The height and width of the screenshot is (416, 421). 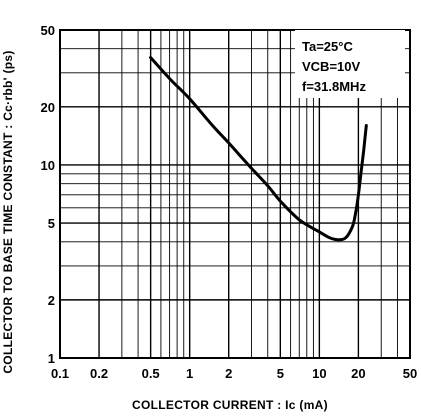 I want to click on x-tick-label: 0.1, so click(x=60, y=373).